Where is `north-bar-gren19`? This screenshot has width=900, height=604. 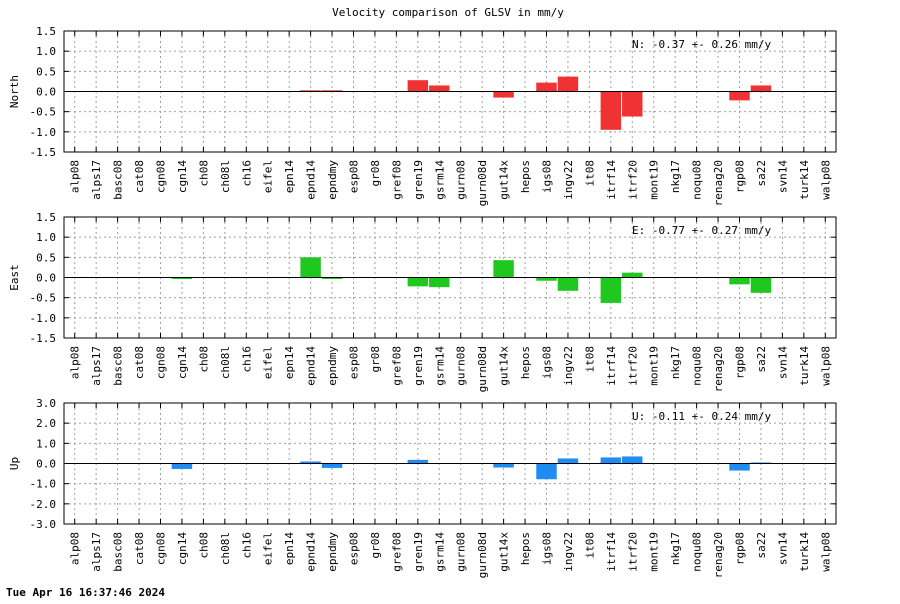 north-bar-gren19 is located at coordinates (418, 86).